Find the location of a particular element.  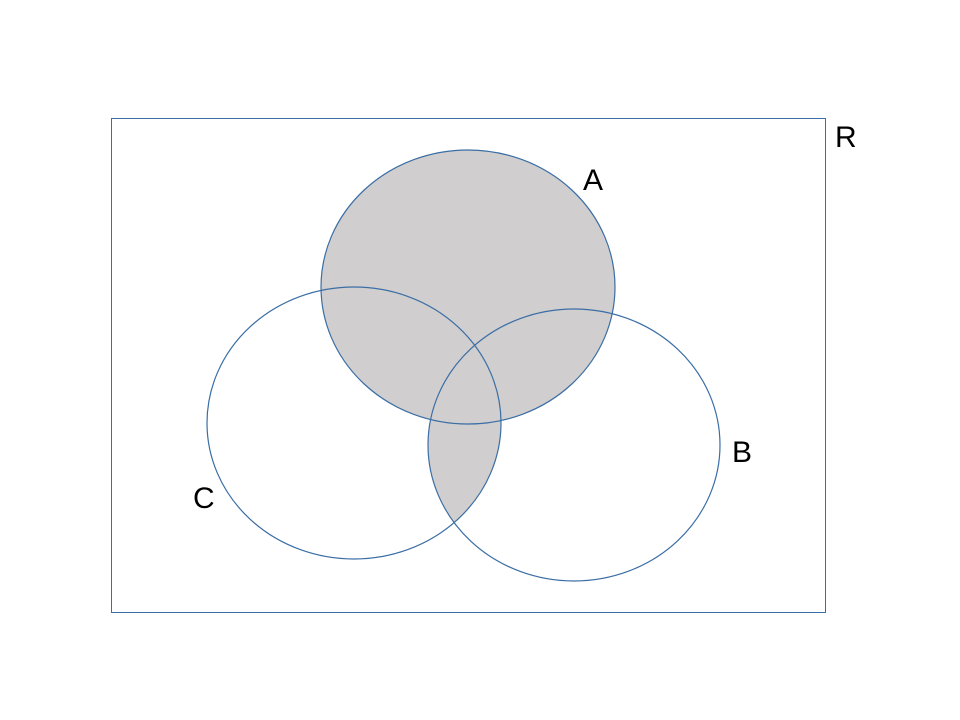

set-c-circle is located at coordinates (354, 423).